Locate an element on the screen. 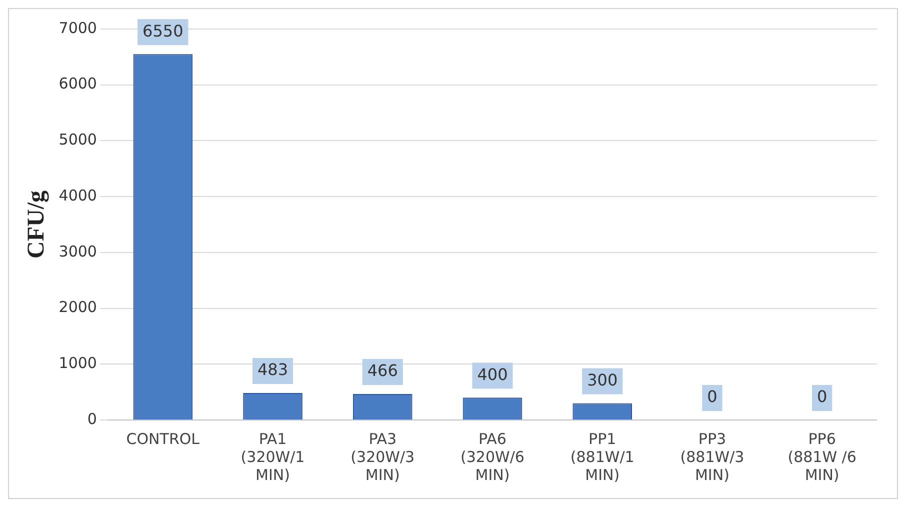 The height and width of the screenshot is (505, 904). x-tick-label: CONTROL is located at coordinates (163, 439).